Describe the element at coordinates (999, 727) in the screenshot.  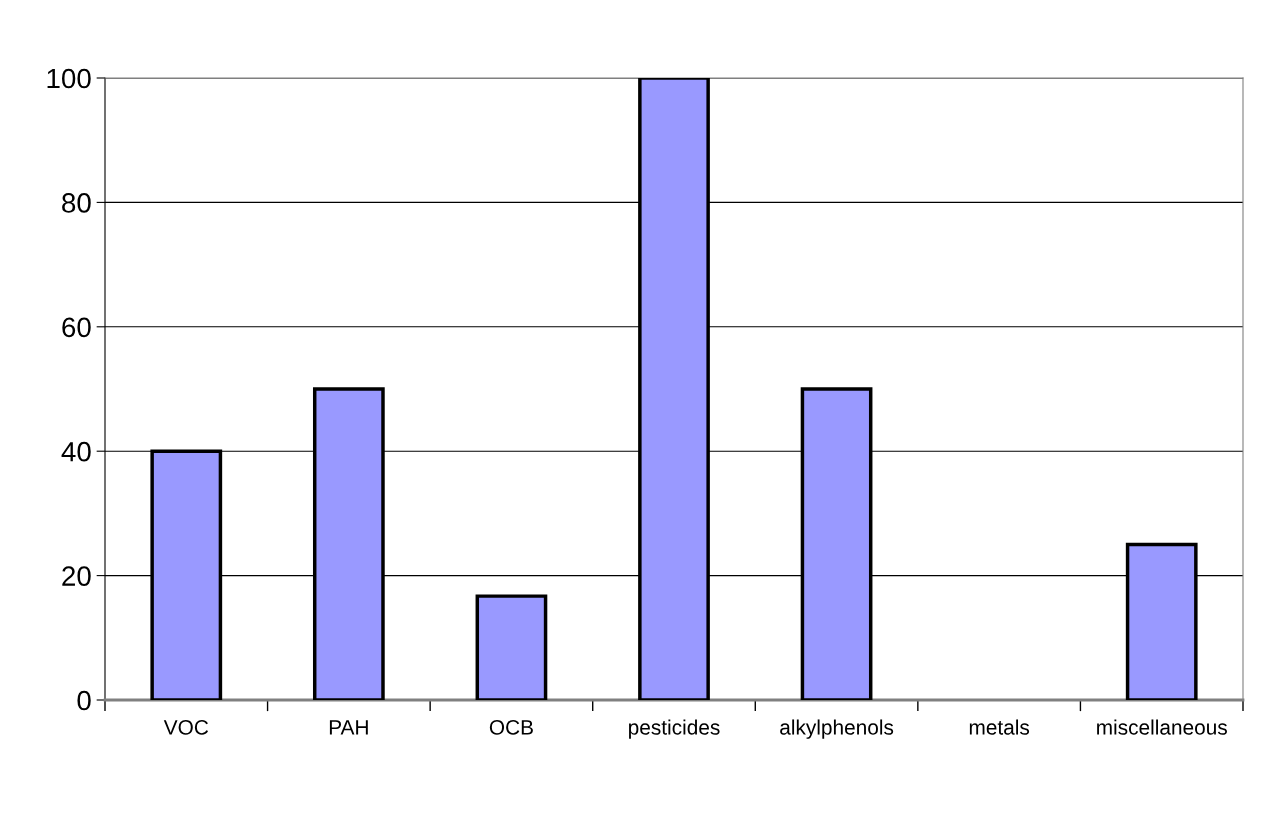
I see `x-tick-label: metals` at that location.